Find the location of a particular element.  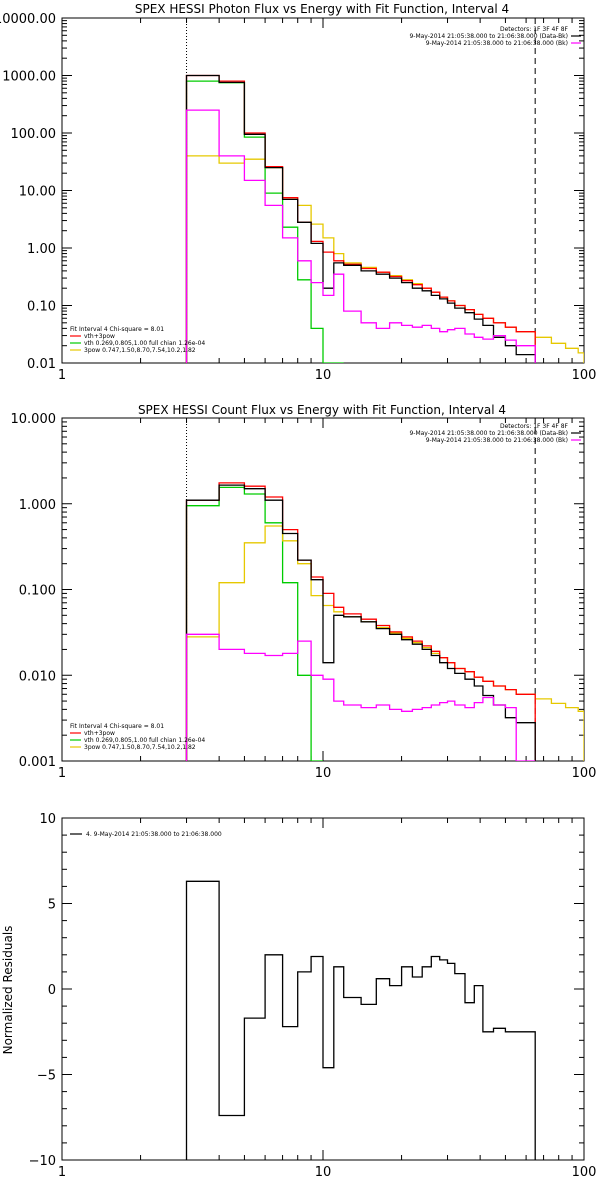

residuals-x-tick-label: 1 is located at coordinates (62, 1172).